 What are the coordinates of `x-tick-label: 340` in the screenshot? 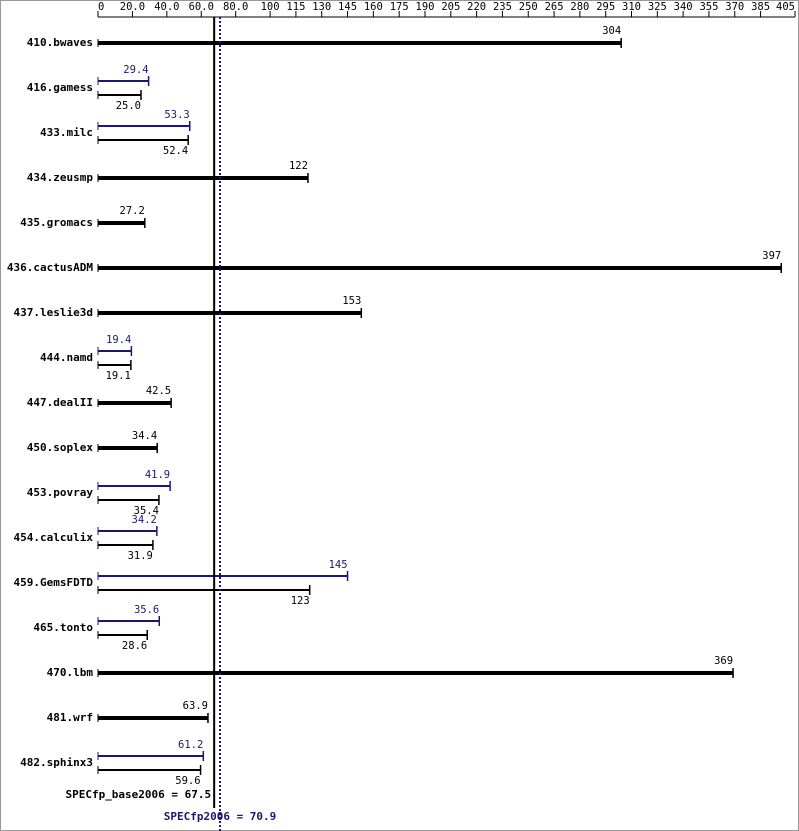 It's located at (683, 7).